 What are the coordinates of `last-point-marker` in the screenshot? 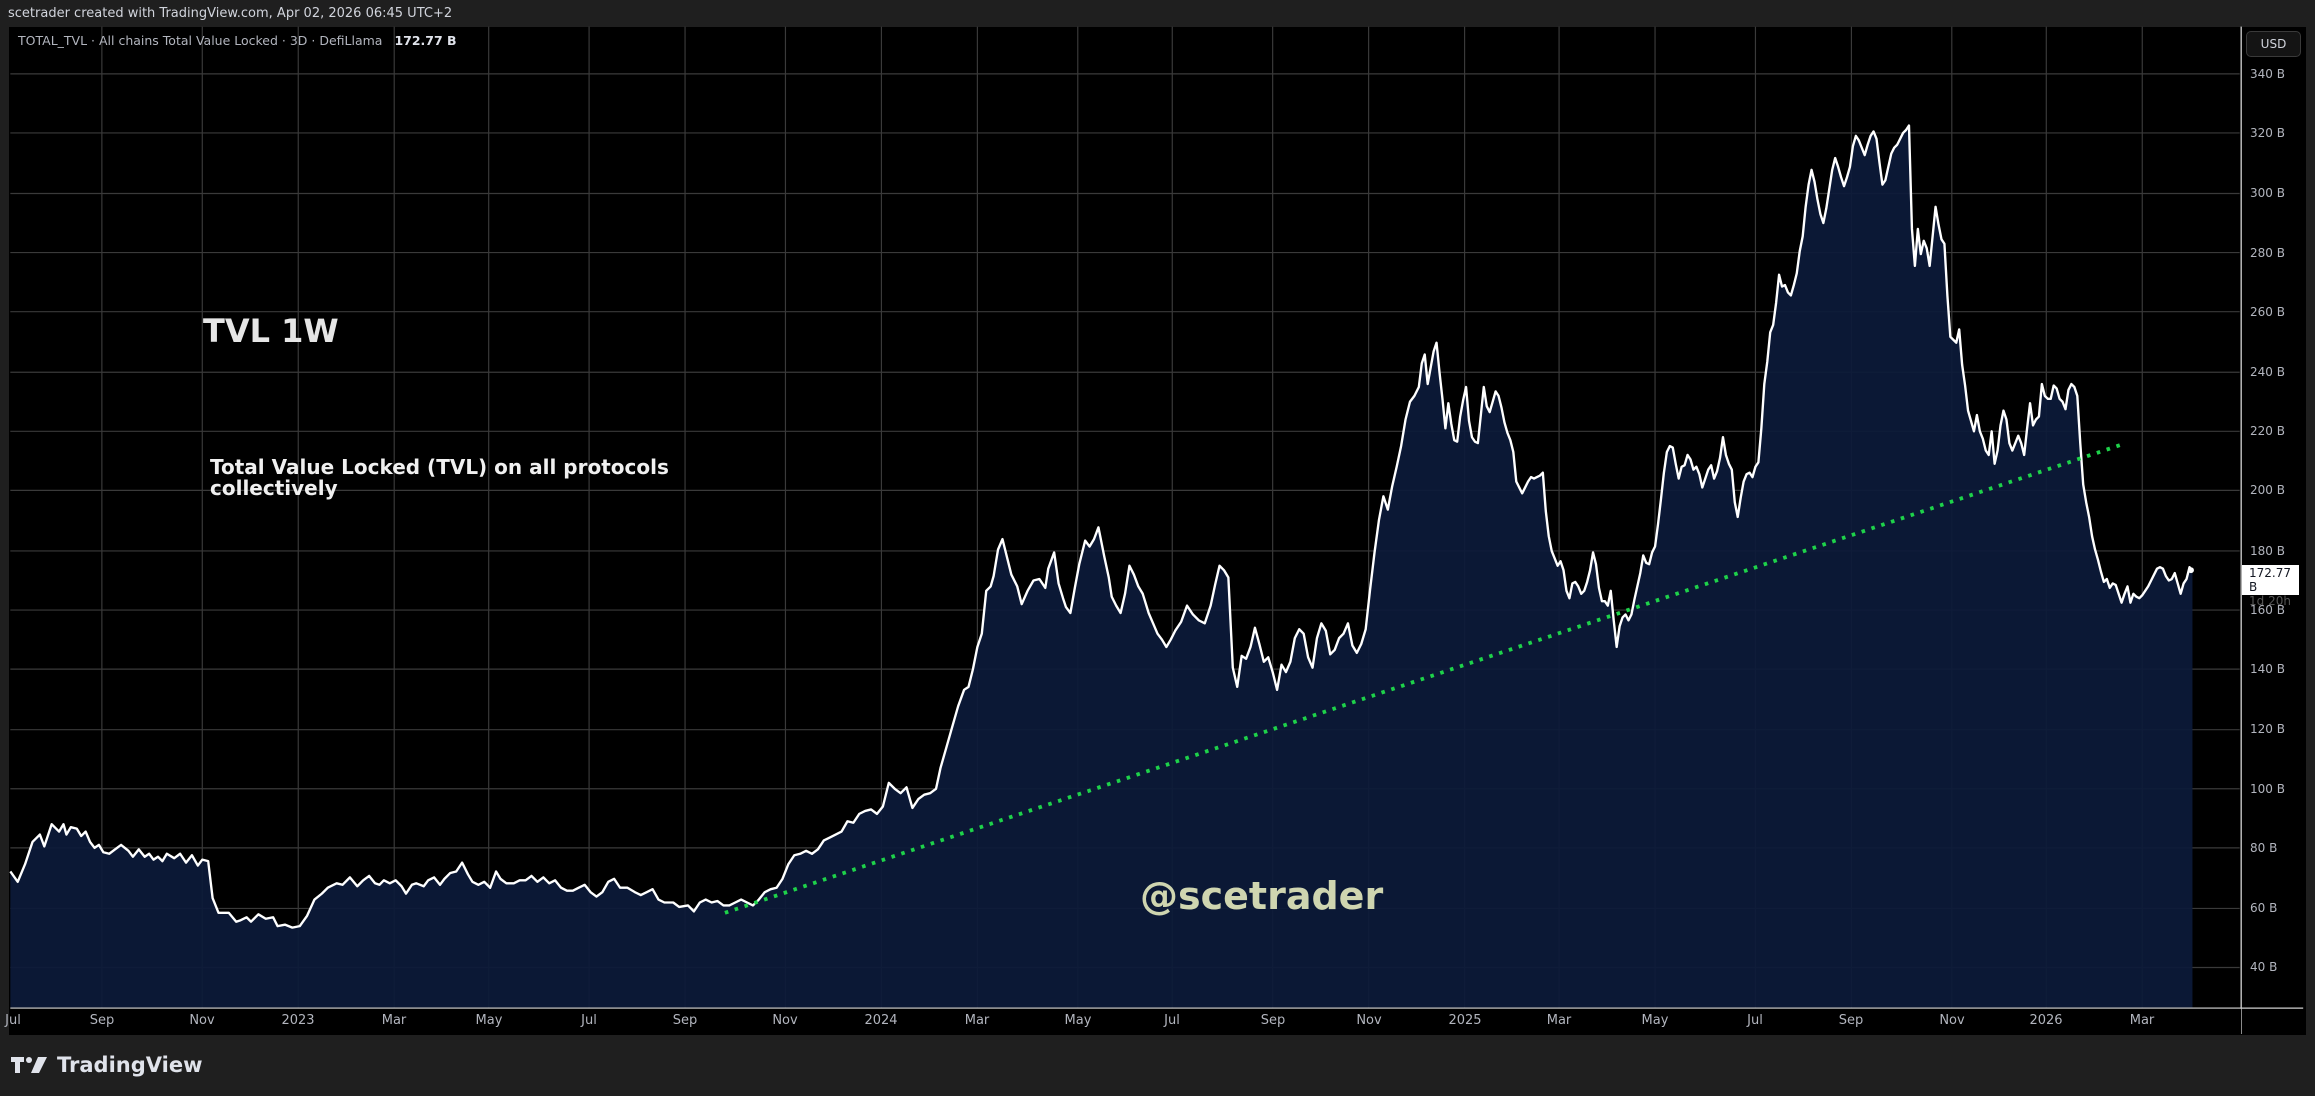 It's located at (2191, 570).